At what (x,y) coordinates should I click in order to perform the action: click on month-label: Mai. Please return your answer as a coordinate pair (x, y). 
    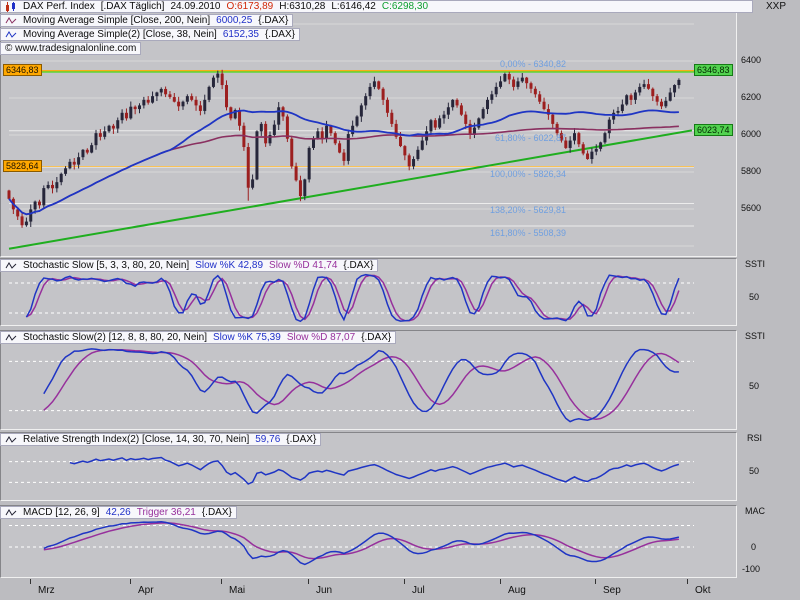
    Looking at the image, I should click on (237, 590).